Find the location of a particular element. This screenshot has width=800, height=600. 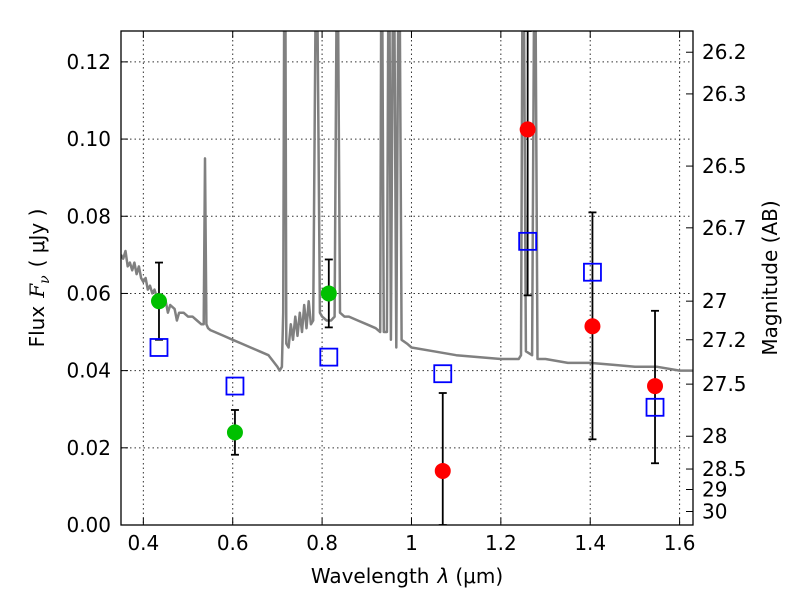

y2-tick-label: 27.5 is located at coordinates (724, 384).